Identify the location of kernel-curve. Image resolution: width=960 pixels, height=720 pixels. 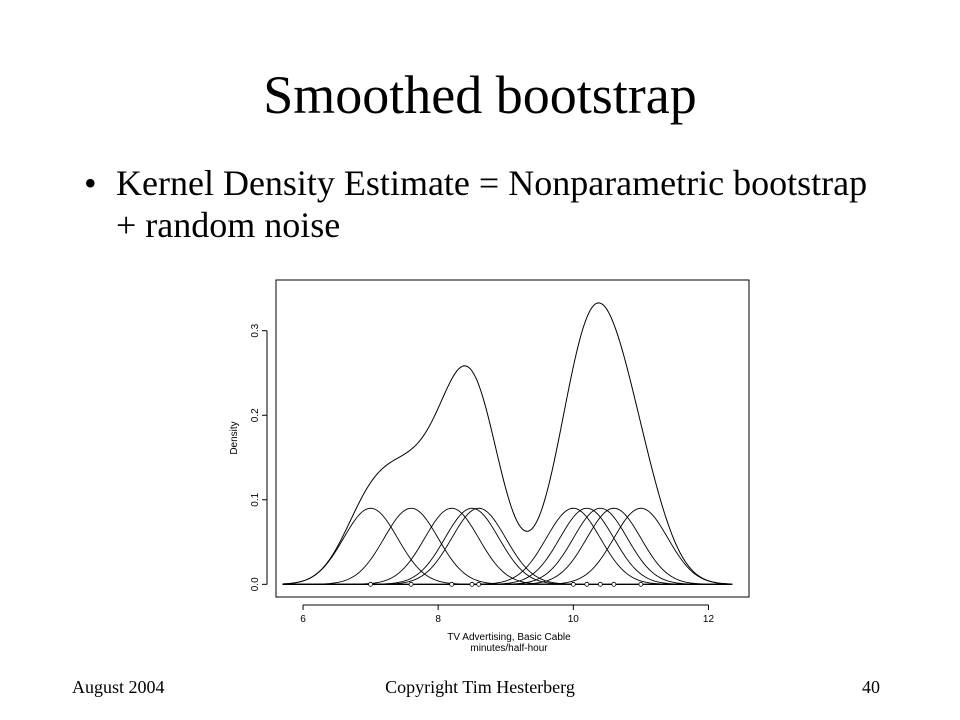
(507, 546).